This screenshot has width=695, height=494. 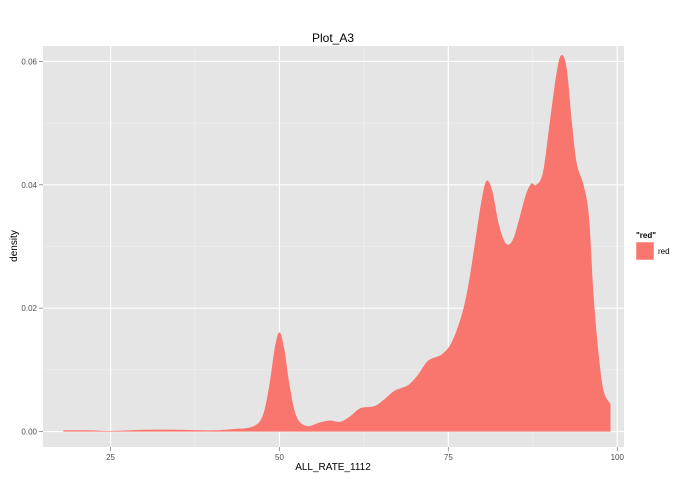 I want to click on y-tick-label-0: 0.00, so click(x=29, y=432).